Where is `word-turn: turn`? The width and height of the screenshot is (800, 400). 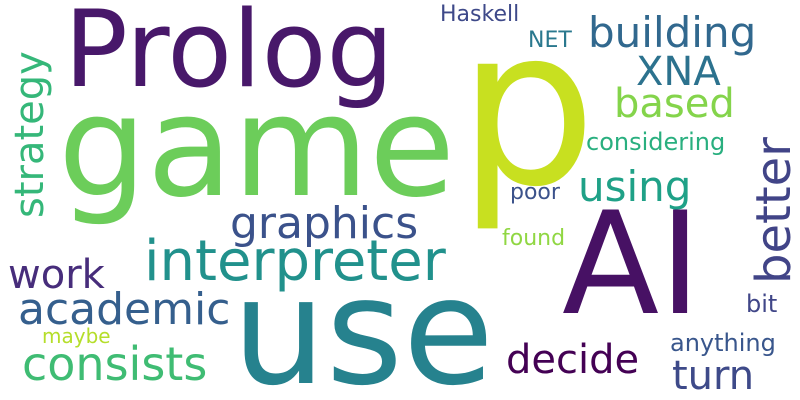 word-turn: turn is located at coordinates (713, 376).